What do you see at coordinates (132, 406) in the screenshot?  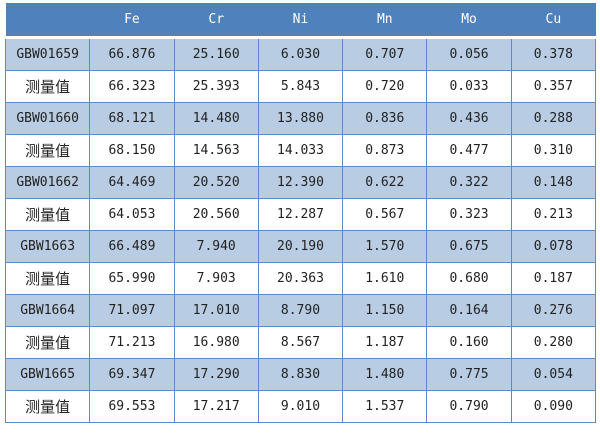 I see `table-cell: 69.553` at bounding box center [132, 406].